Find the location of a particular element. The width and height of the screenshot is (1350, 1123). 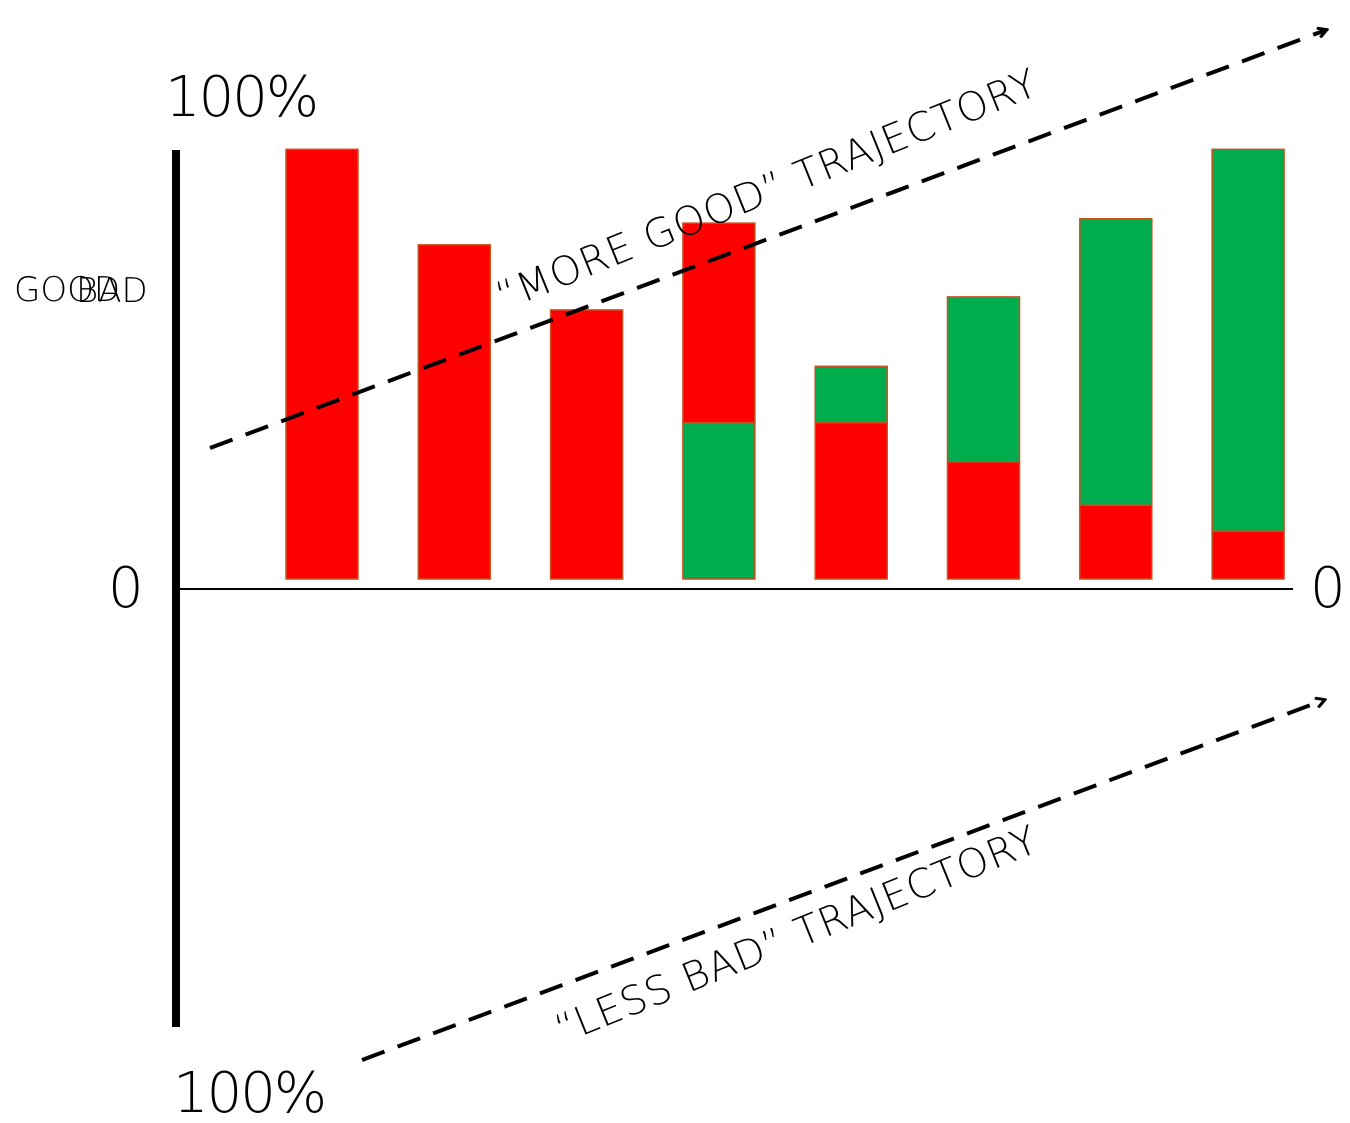

bar-1-bad-segment is located at coordinates (322, 364).